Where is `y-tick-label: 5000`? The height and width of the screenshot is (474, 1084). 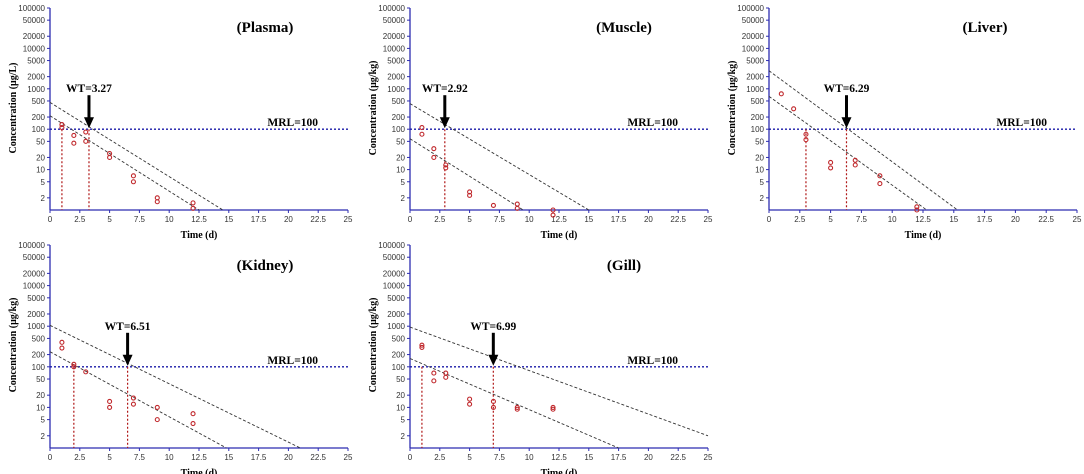 y-tick-label: 5000 is located at coordinates (396, 298).